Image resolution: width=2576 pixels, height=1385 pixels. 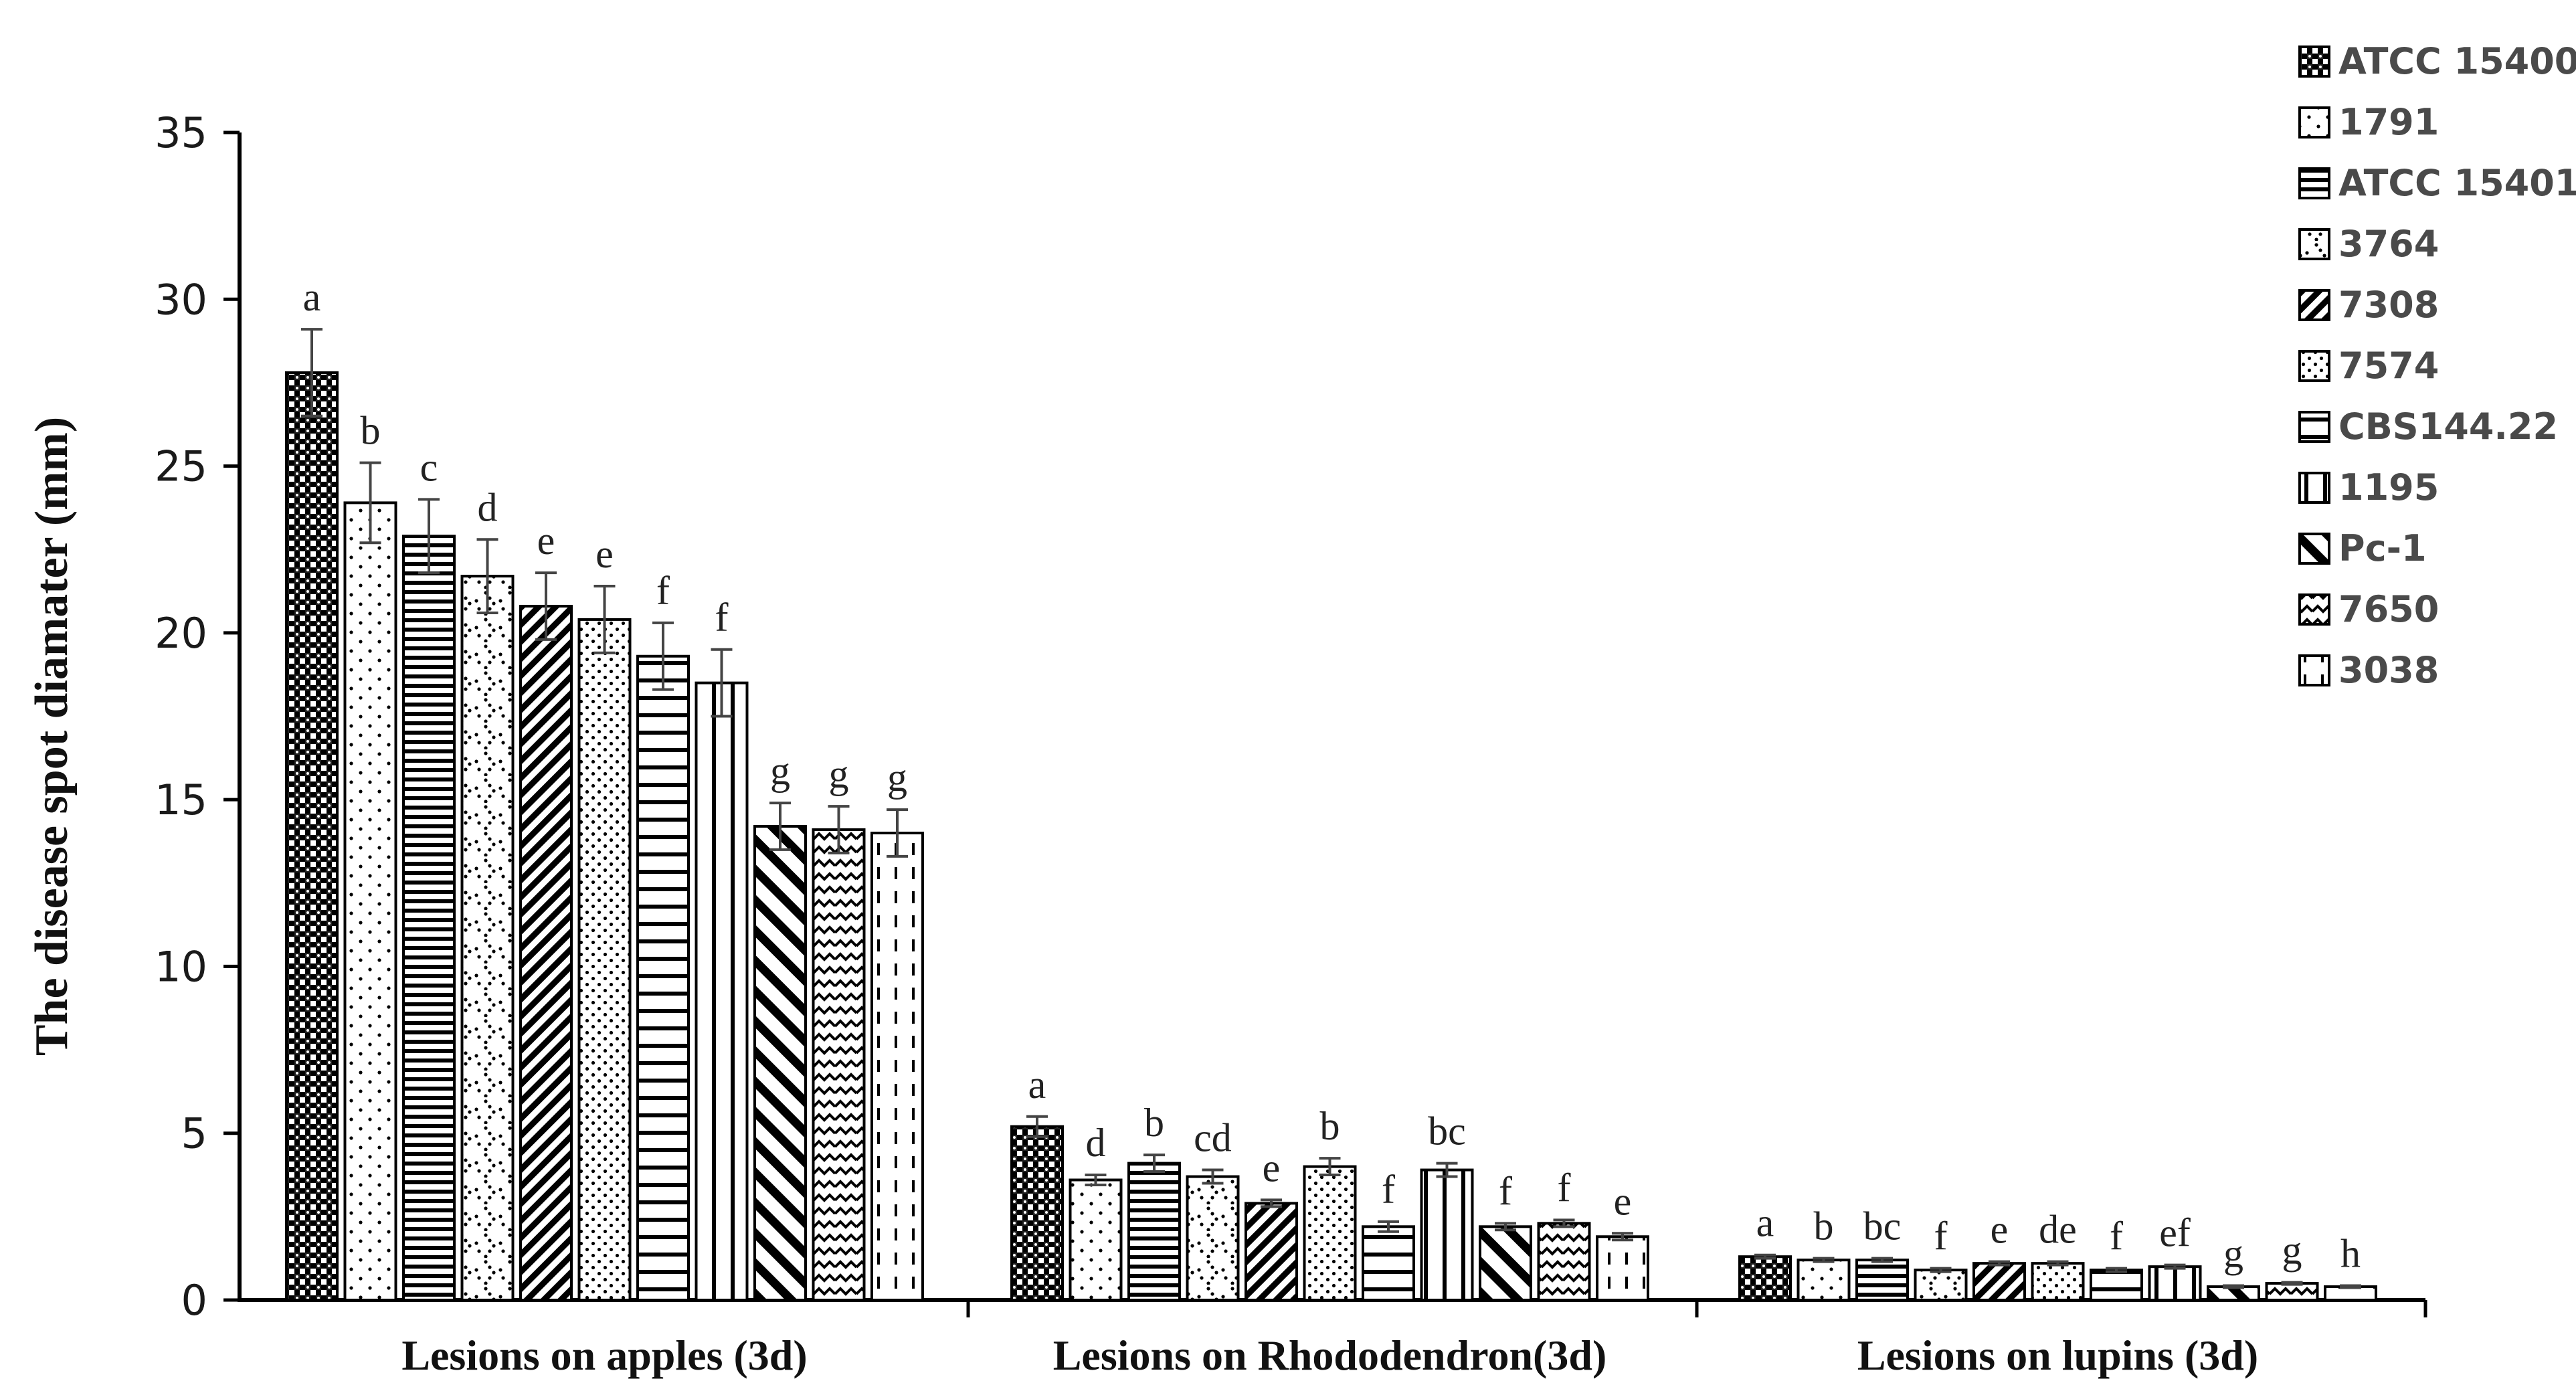 What do you see at coordinates (181, 466) in the screenshot?
I see `y-tick-label: 25` at bounding box center [181, 466].